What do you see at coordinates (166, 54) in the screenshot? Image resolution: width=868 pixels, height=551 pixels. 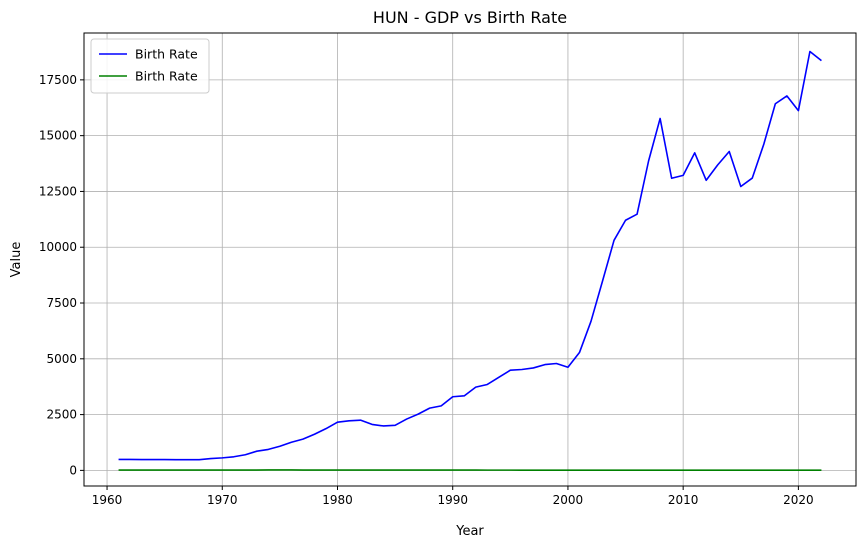 I see `legend-label-1: Birth Rate` at bounding box center [166, 54].